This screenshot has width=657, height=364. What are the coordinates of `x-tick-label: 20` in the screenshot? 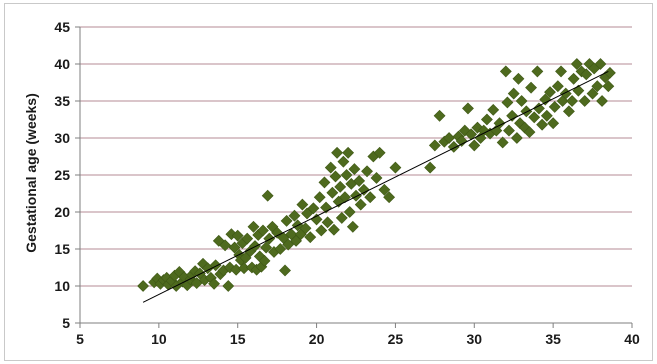 It's located at (317, 339).